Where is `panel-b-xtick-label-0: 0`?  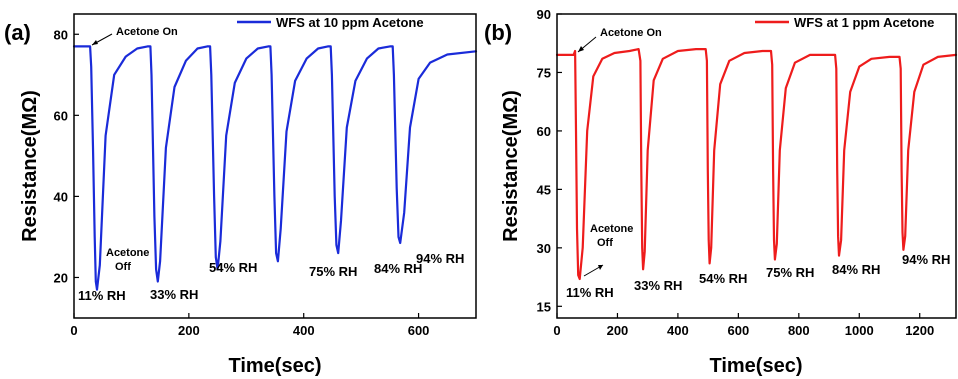
panel-b-xtick-label-0: 0 is located at coordinates (556, 330).